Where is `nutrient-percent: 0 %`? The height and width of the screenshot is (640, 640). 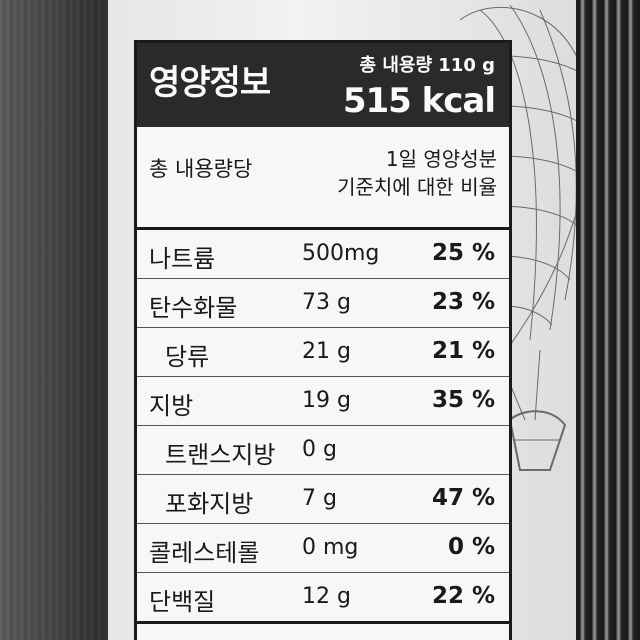 nutrient-percent: 0 % is located at coordinates (471, 547).